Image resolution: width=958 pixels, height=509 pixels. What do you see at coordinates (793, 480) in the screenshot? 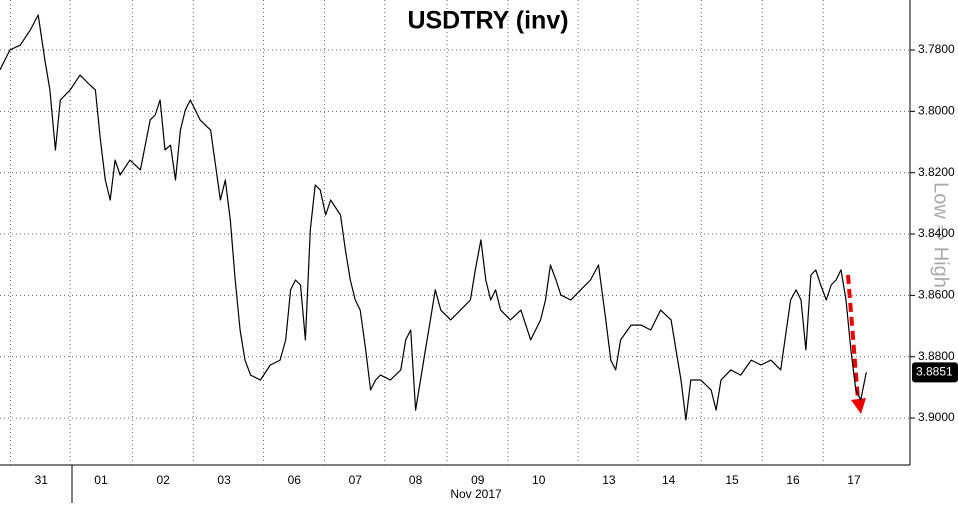
I see `x-tick-label: 16` at bounding box center [793, 480].